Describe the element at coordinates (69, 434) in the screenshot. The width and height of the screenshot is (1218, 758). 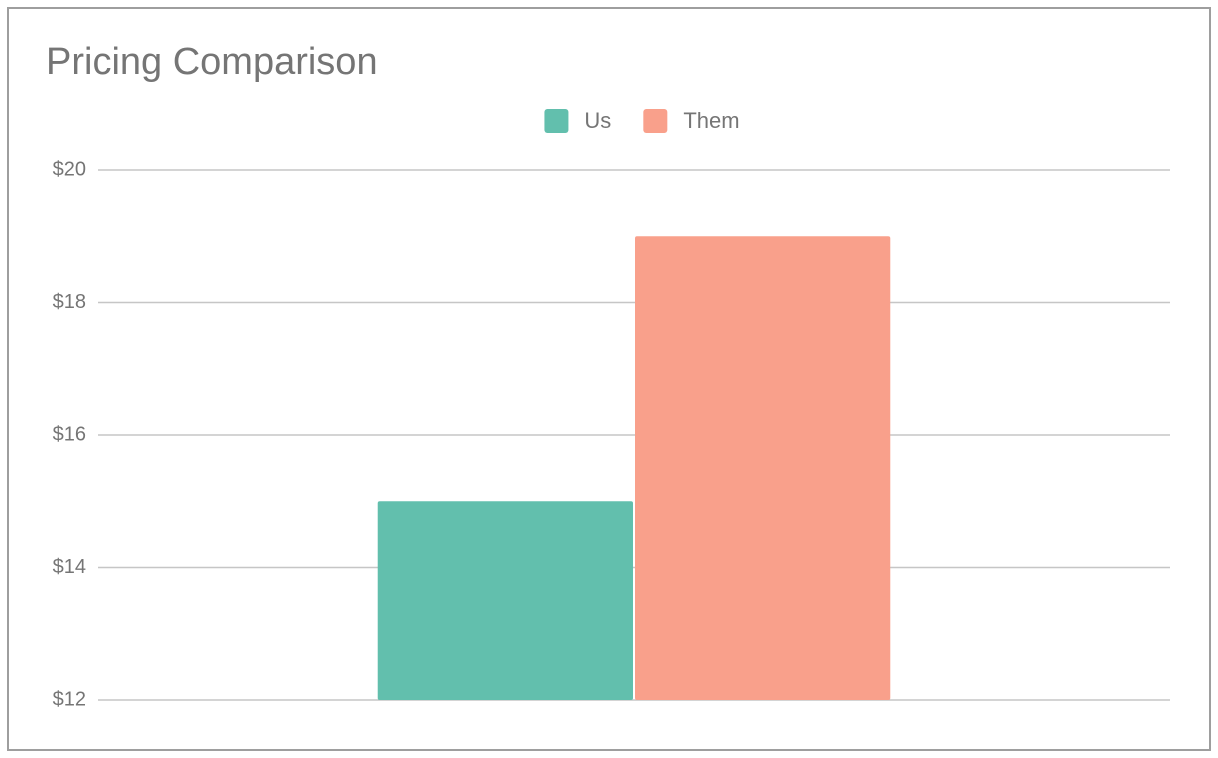
I see `y-tick-label: $16` at that location.